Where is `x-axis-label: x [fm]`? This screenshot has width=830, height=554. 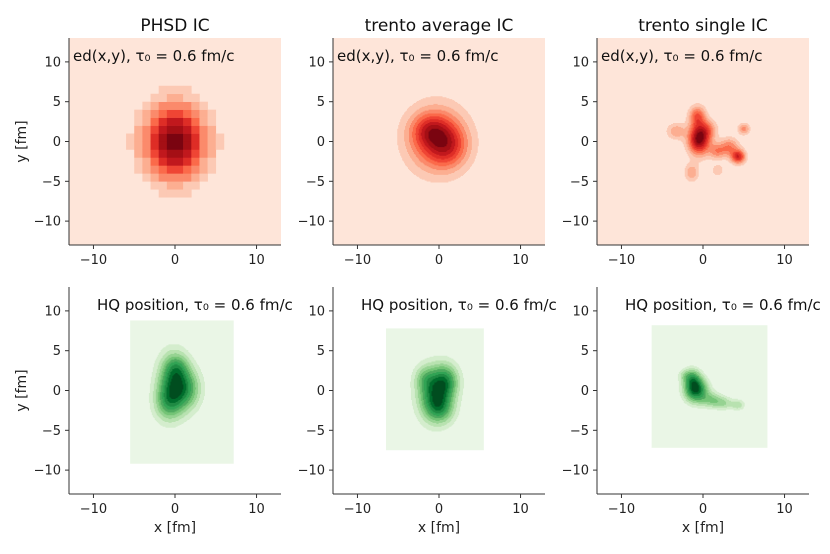
x-axis-label: x [fm] is located at coordinates (703, 528).